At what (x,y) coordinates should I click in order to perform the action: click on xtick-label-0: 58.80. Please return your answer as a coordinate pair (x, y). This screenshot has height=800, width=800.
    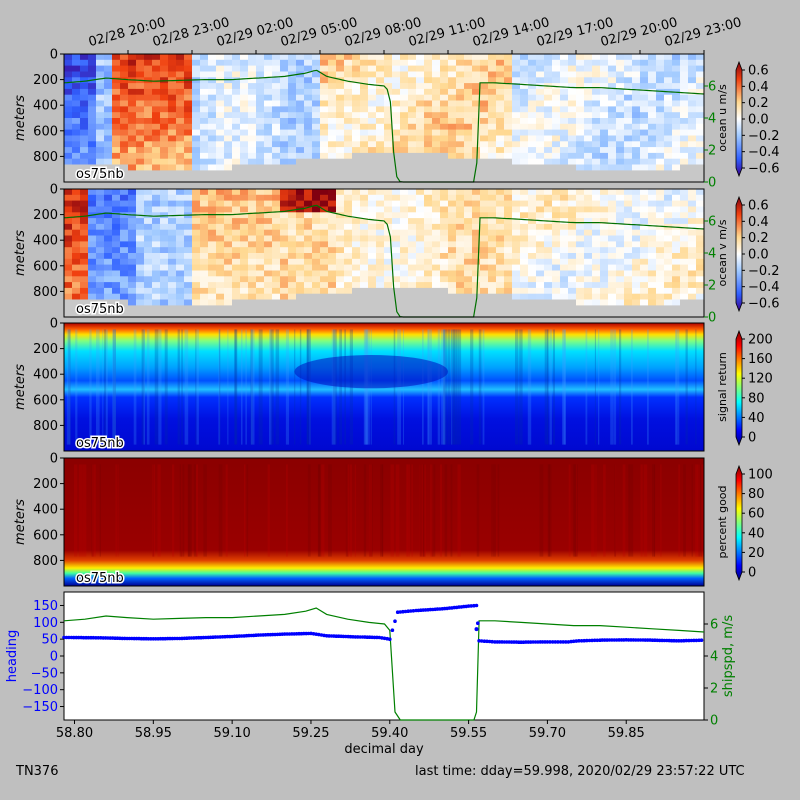
    Looking at the image, I should click on (74, 733).